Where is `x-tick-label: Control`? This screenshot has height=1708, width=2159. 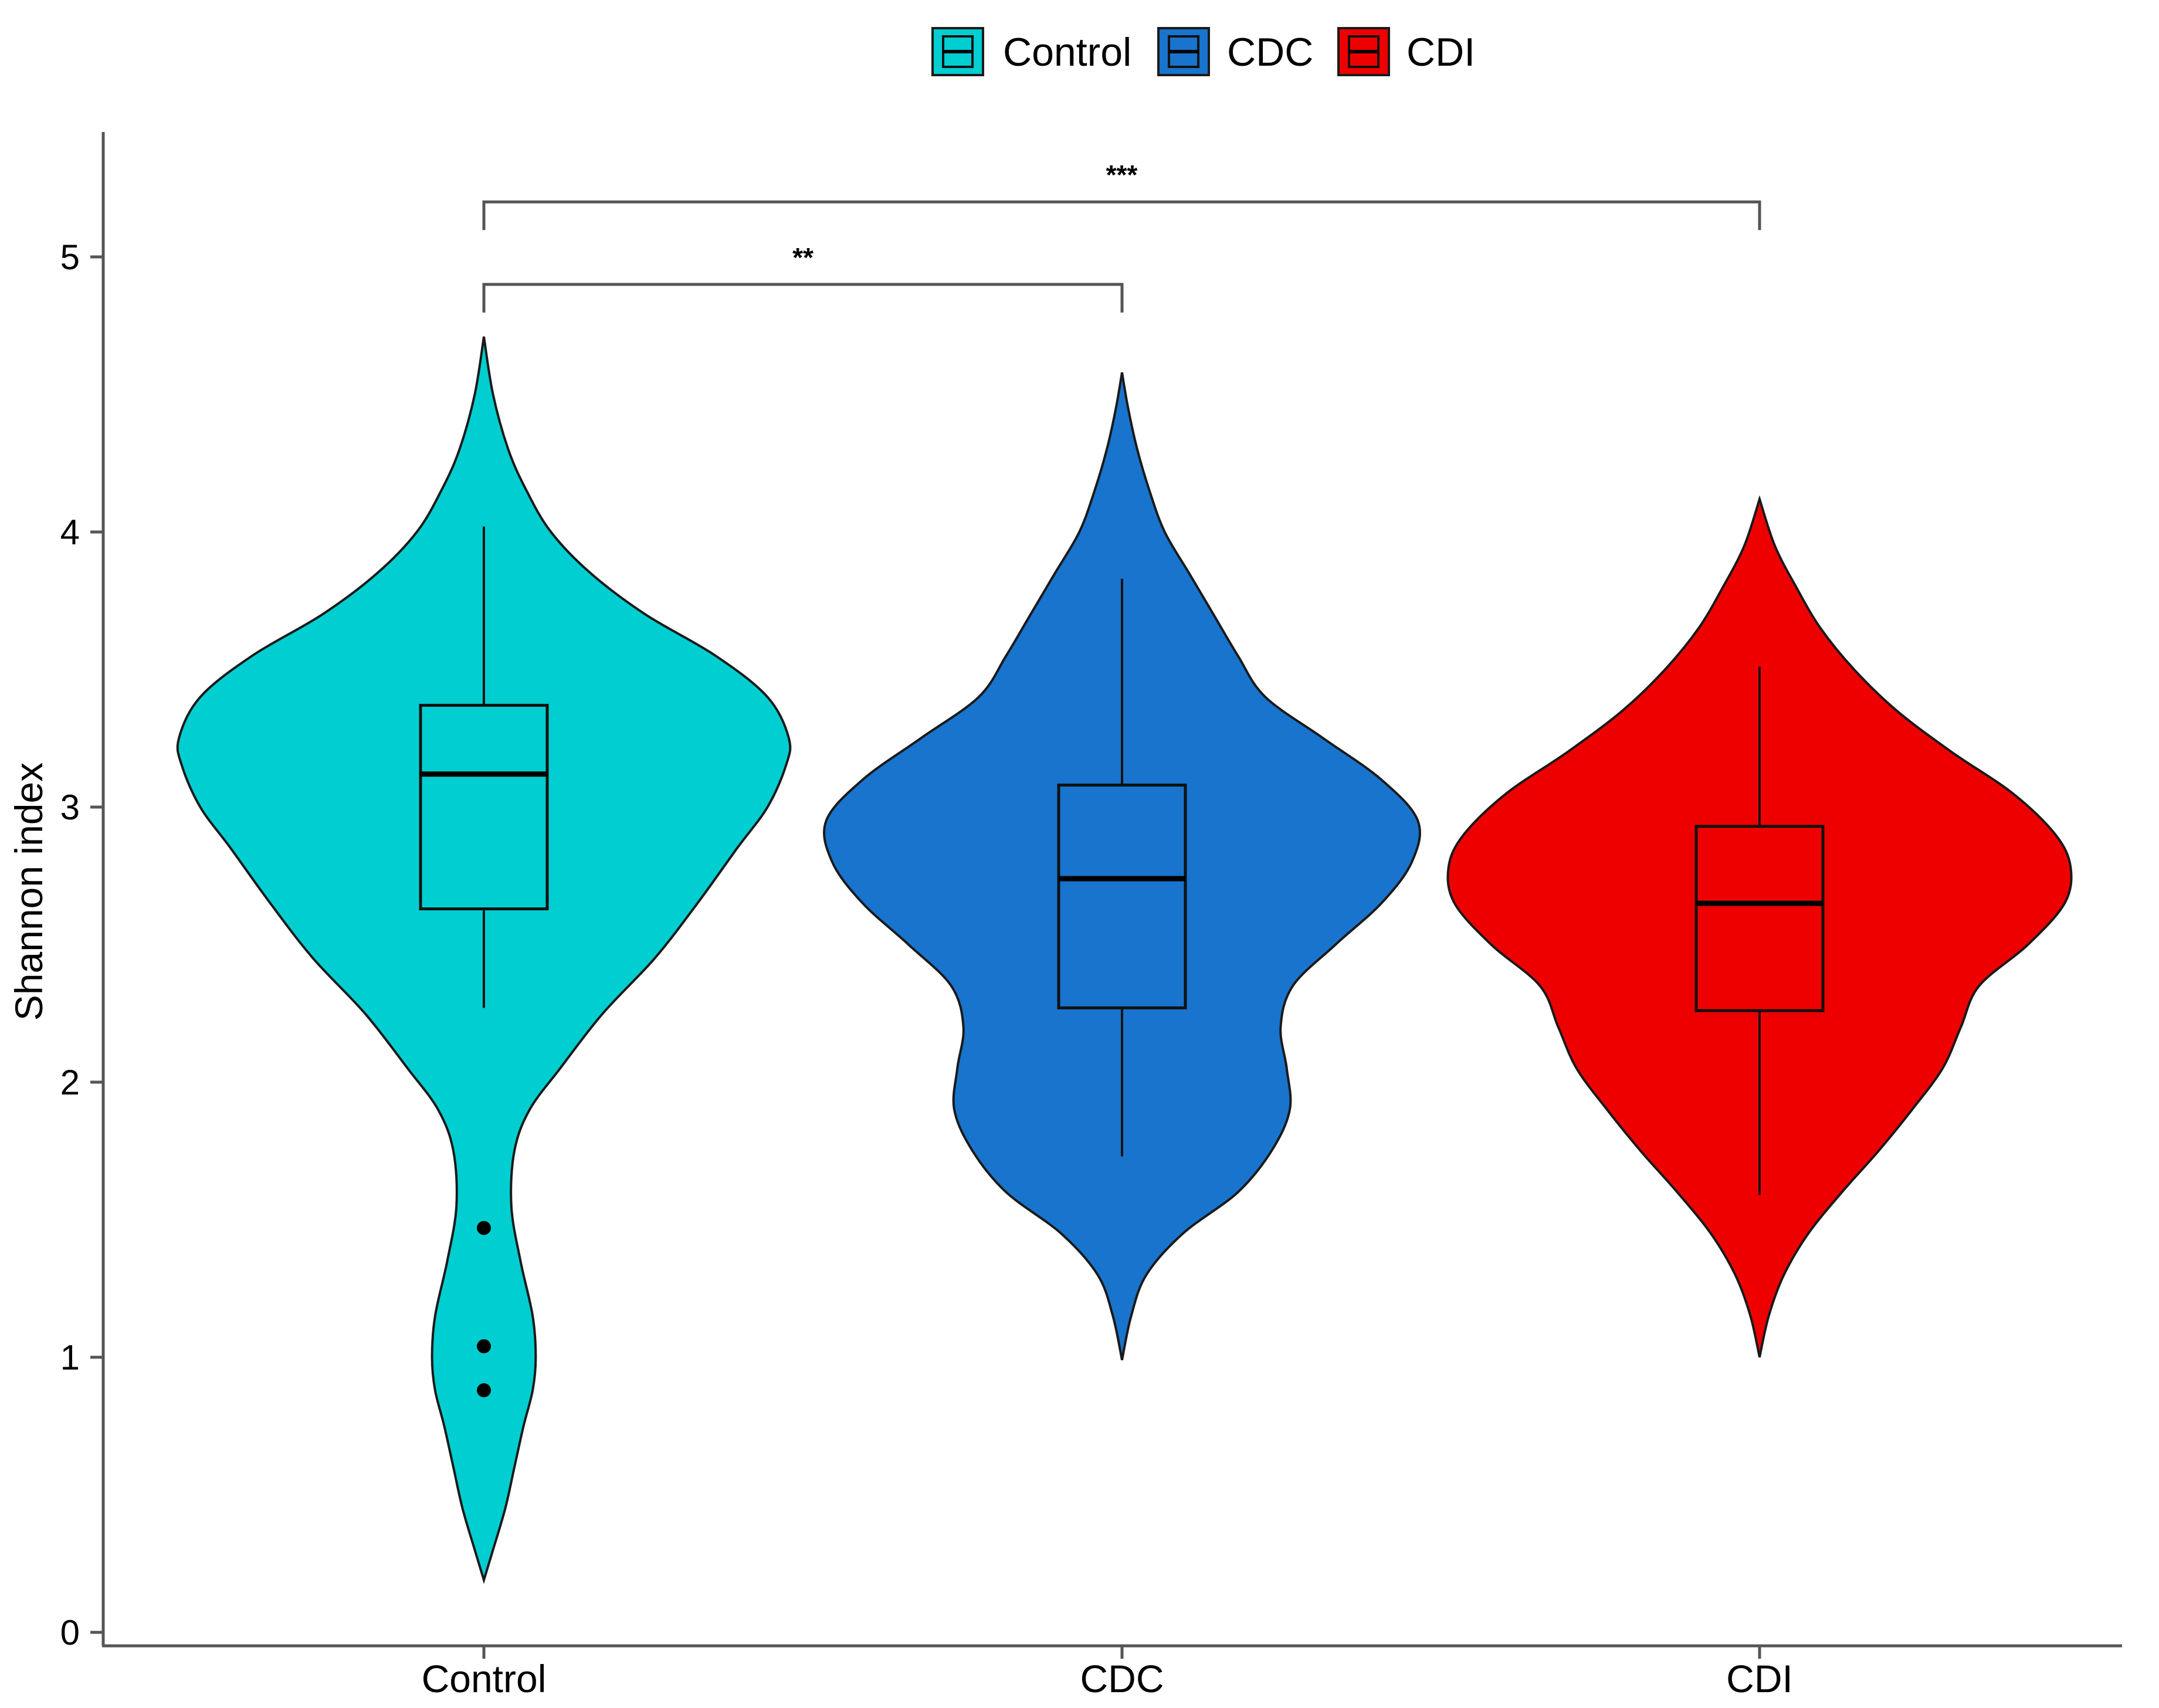
x-tick-label: Control is located at coordinates (484, 1678).